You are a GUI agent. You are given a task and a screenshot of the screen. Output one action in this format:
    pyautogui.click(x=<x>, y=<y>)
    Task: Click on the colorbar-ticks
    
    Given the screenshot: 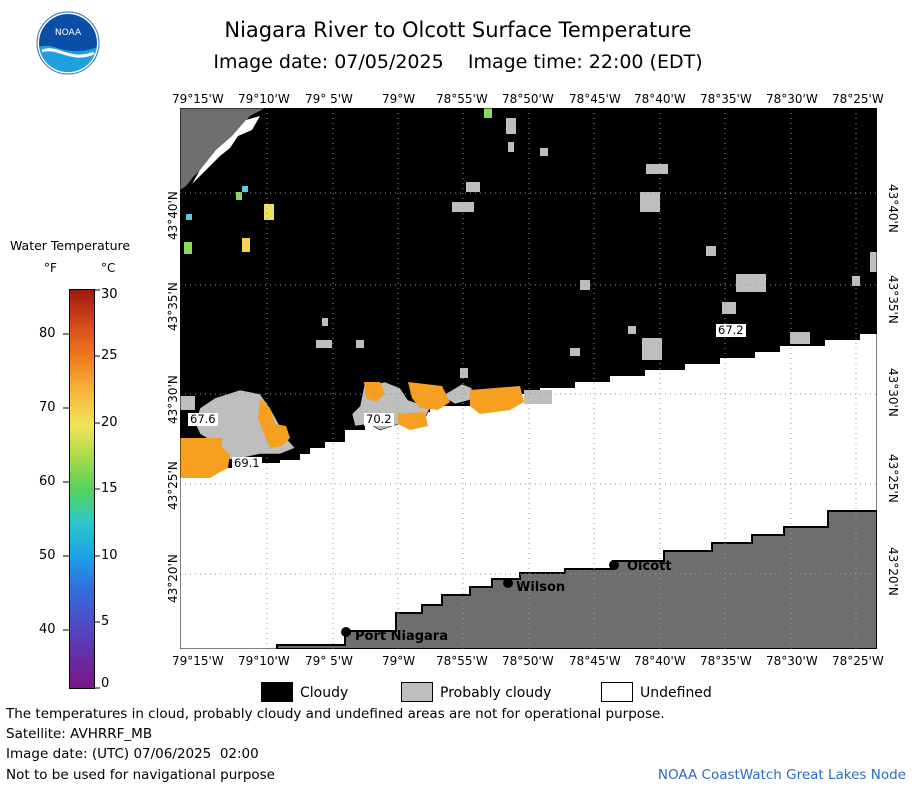 What is the action you would take?
    pyautogui.click(x=81, y=489)
    